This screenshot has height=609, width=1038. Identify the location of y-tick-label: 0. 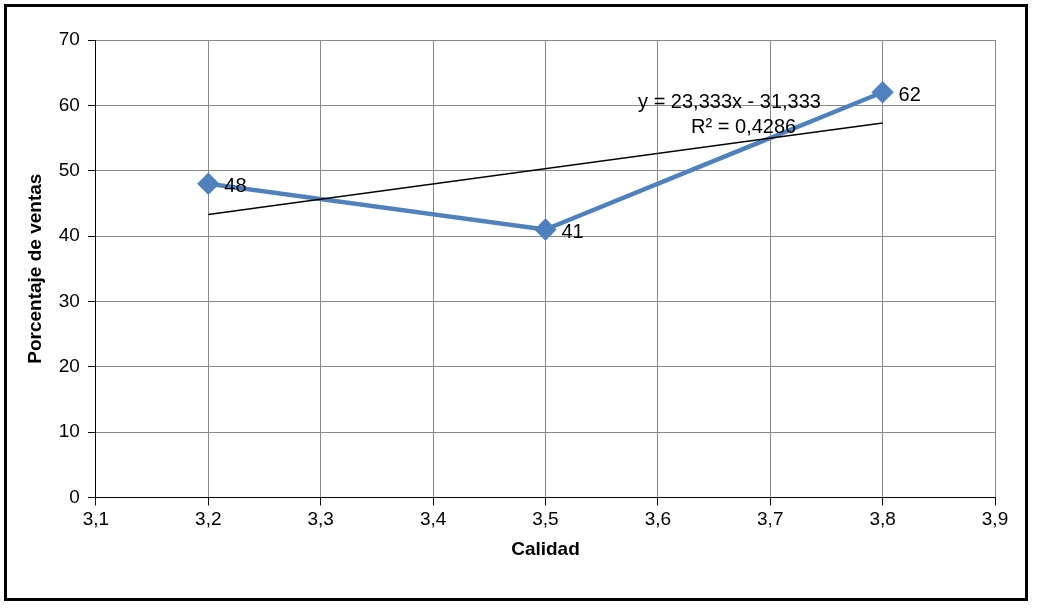
(74, 496).